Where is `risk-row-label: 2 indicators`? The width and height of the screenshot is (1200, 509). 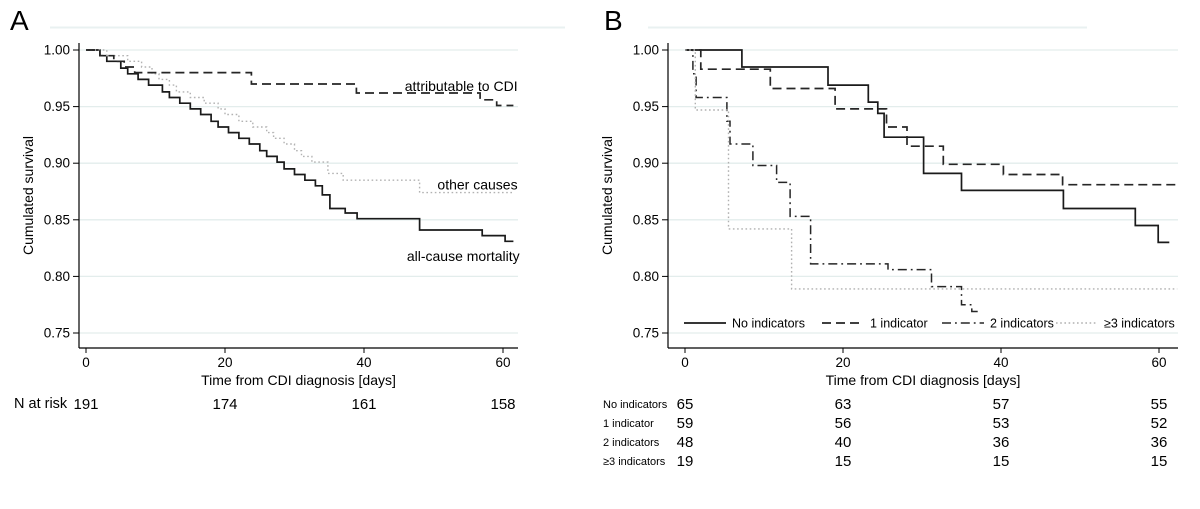
risk-row-label: 2 indicators is located at coordinates (631, 443).